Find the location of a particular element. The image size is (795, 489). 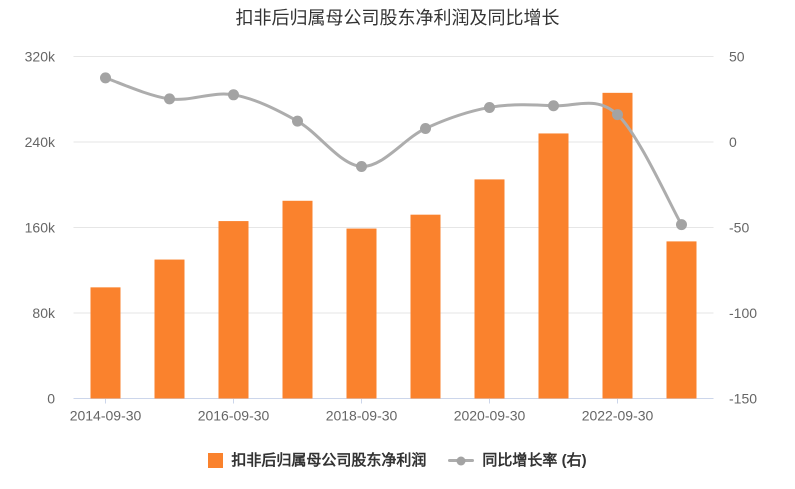

y-axis-right-label--100: -100 is located at coordinates (743, 313).